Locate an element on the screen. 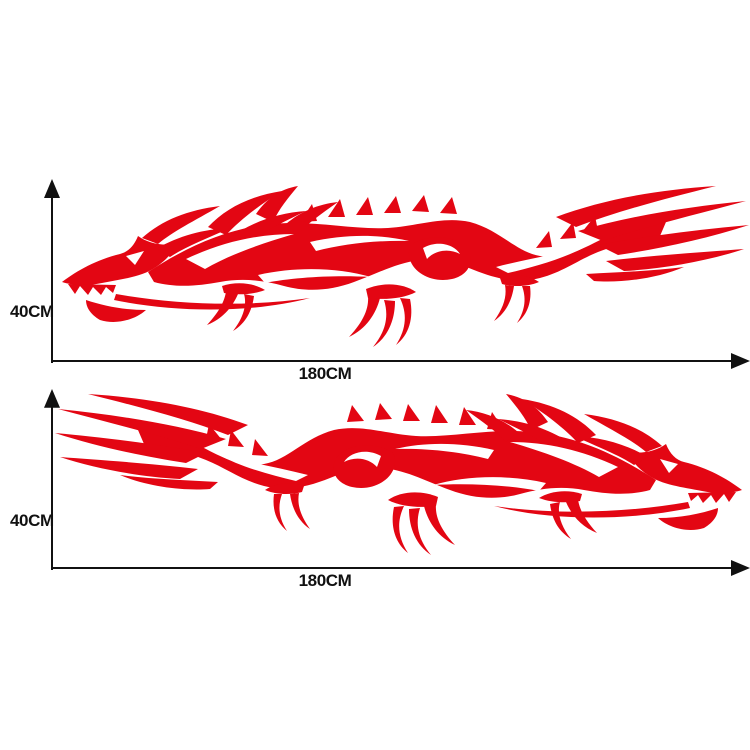 Image resolution: width=750 pixels, height=750 pixels. width-dimension-arrow-bottom is located at coordinates (400, 568).